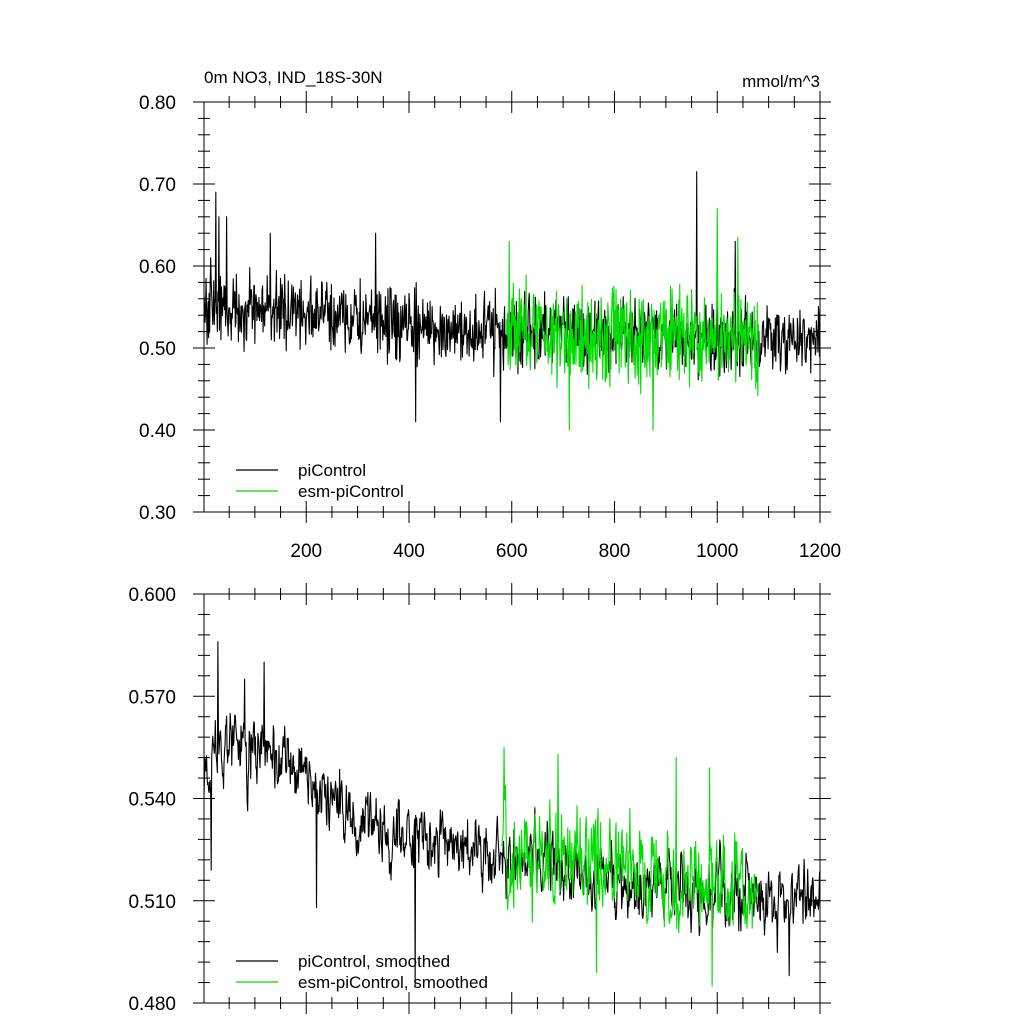 This screenshot has height=1024, width=1024. I want to click on x-tick-label: 200, so click(306, 551).